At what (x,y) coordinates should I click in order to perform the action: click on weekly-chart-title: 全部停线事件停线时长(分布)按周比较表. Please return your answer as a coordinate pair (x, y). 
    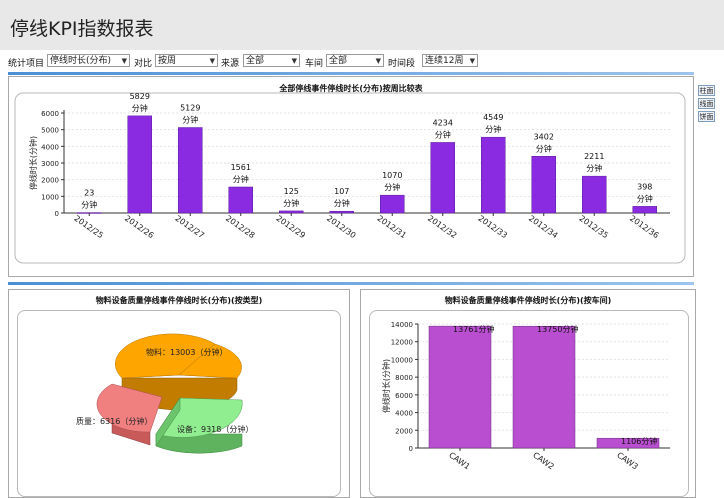
    Looking at the image, I should click on (351, 88).